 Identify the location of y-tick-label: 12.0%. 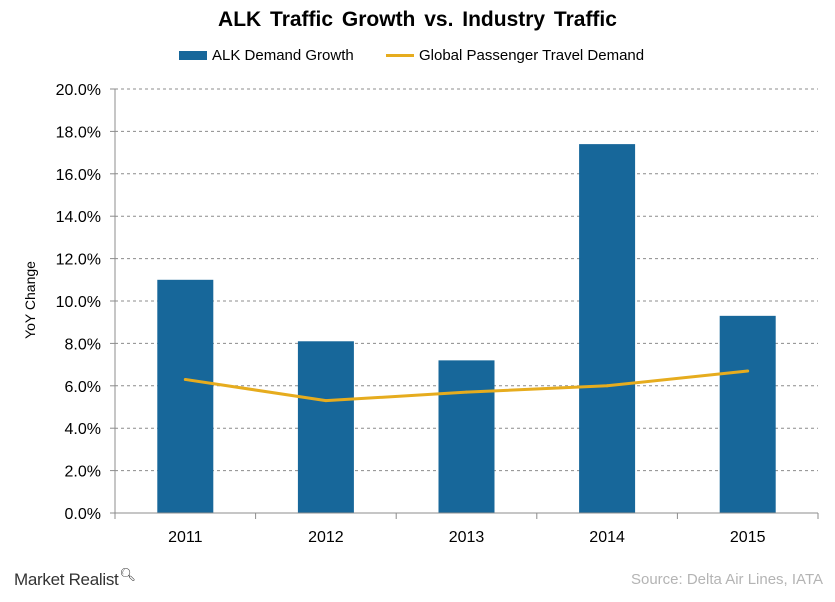
(78, 260).